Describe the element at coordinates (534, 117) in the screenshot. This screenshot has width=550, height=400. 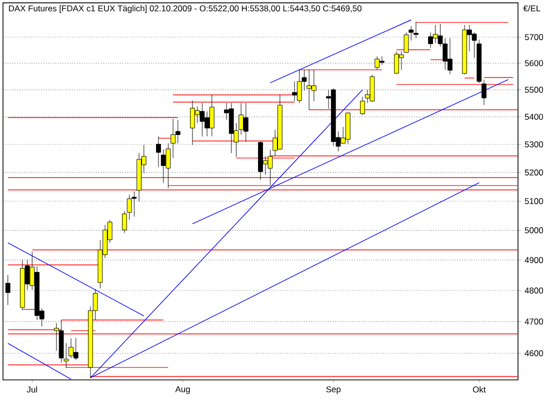
I see `y-tick-label: 5400` at that location.